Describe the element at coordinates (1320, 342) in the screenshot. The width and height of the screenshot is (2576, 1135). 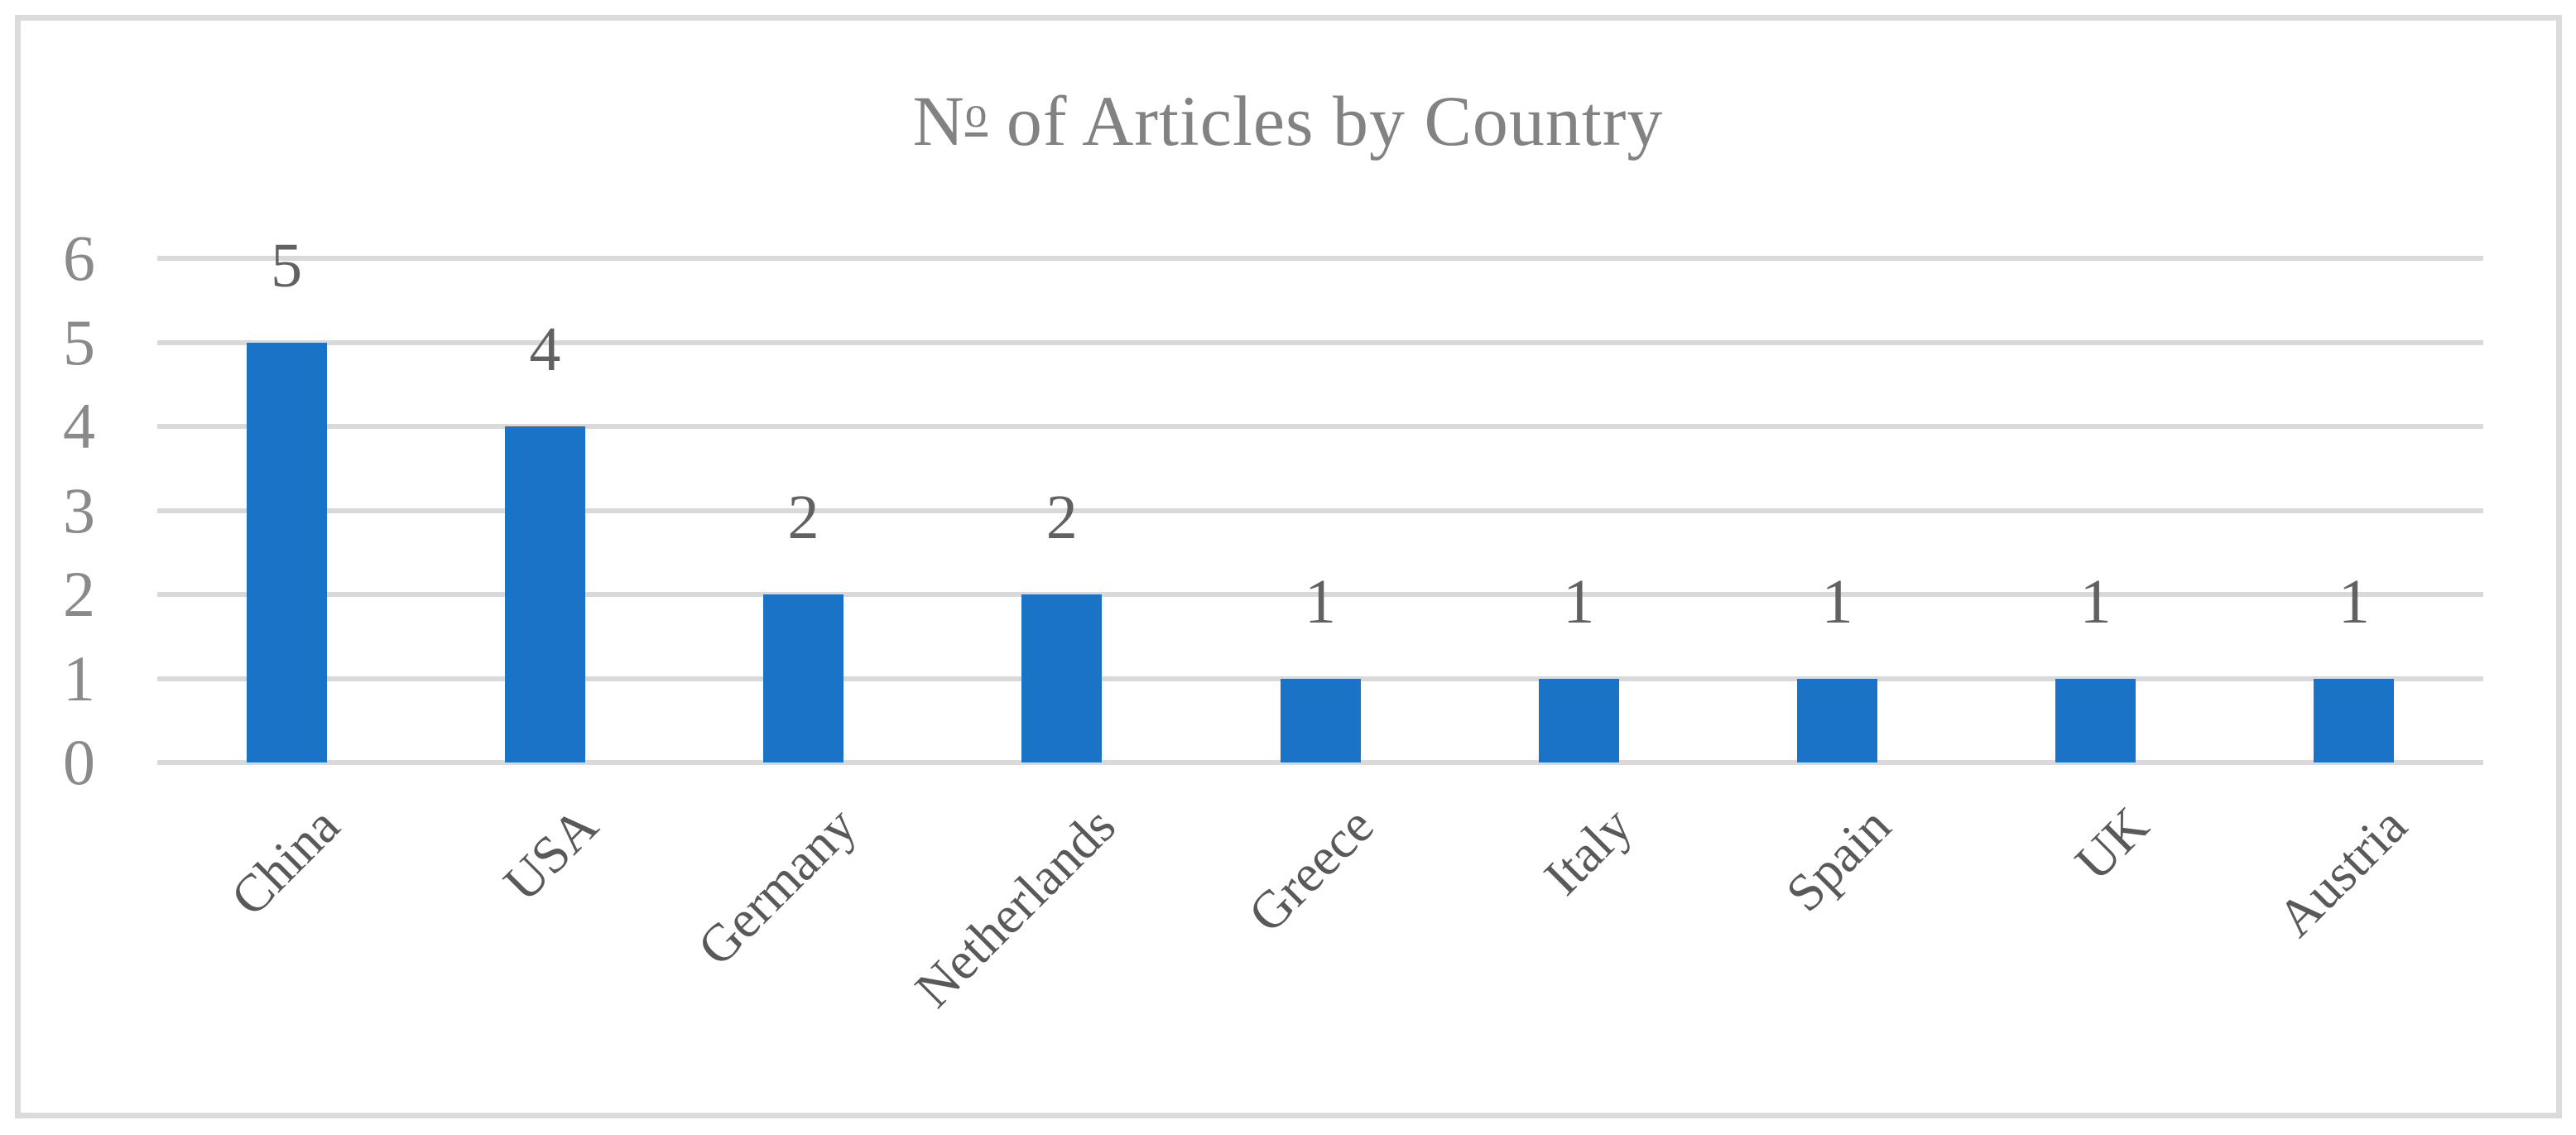
I see `gridline-y5` at that location.